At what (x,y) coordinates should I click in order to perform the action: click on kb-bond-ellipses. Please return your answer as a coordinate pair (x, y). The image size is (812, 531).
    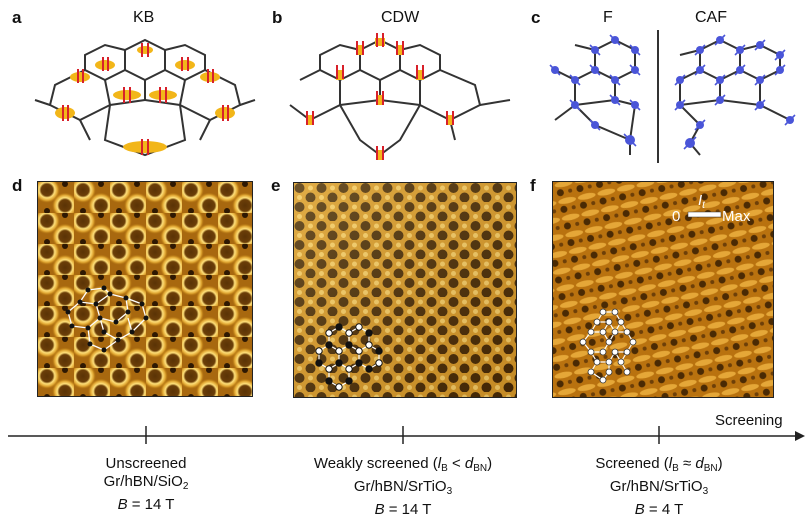
    Looking at the image, I should click on (145, 99).